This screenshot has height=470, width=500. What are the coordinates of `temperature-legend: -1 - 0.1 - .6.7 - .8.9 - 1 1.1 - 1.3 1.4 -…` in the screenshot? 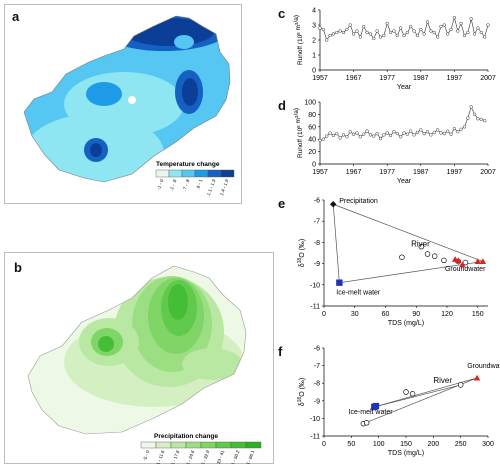 It's located at (195, 183).